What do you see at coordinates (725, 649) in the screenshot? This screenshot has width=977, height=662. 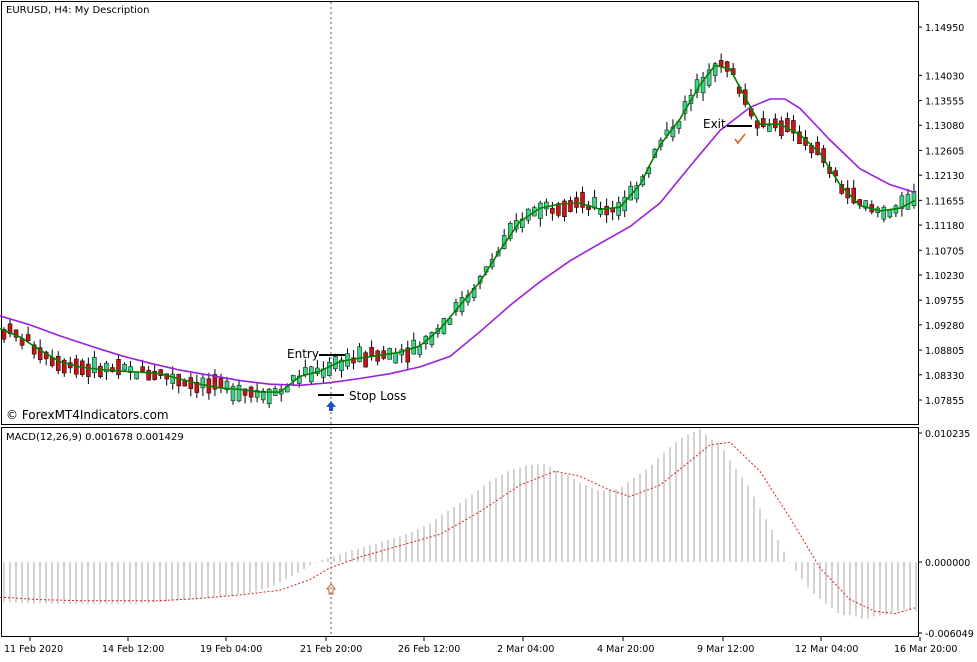 I see `x-tick-label: 9 Mar 12:00` at bounding box center [725, 649].